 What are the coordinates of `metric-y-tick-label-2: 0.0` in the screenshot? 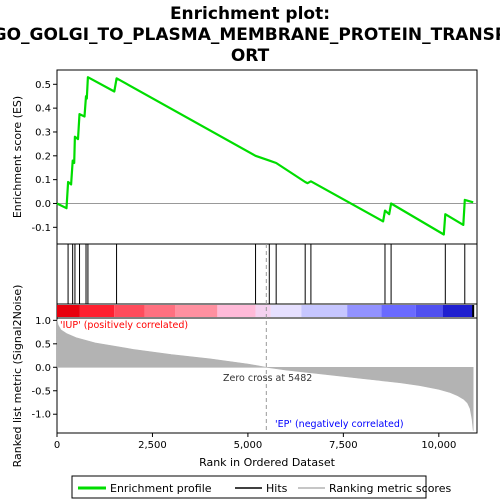 It's located at (43, 368).